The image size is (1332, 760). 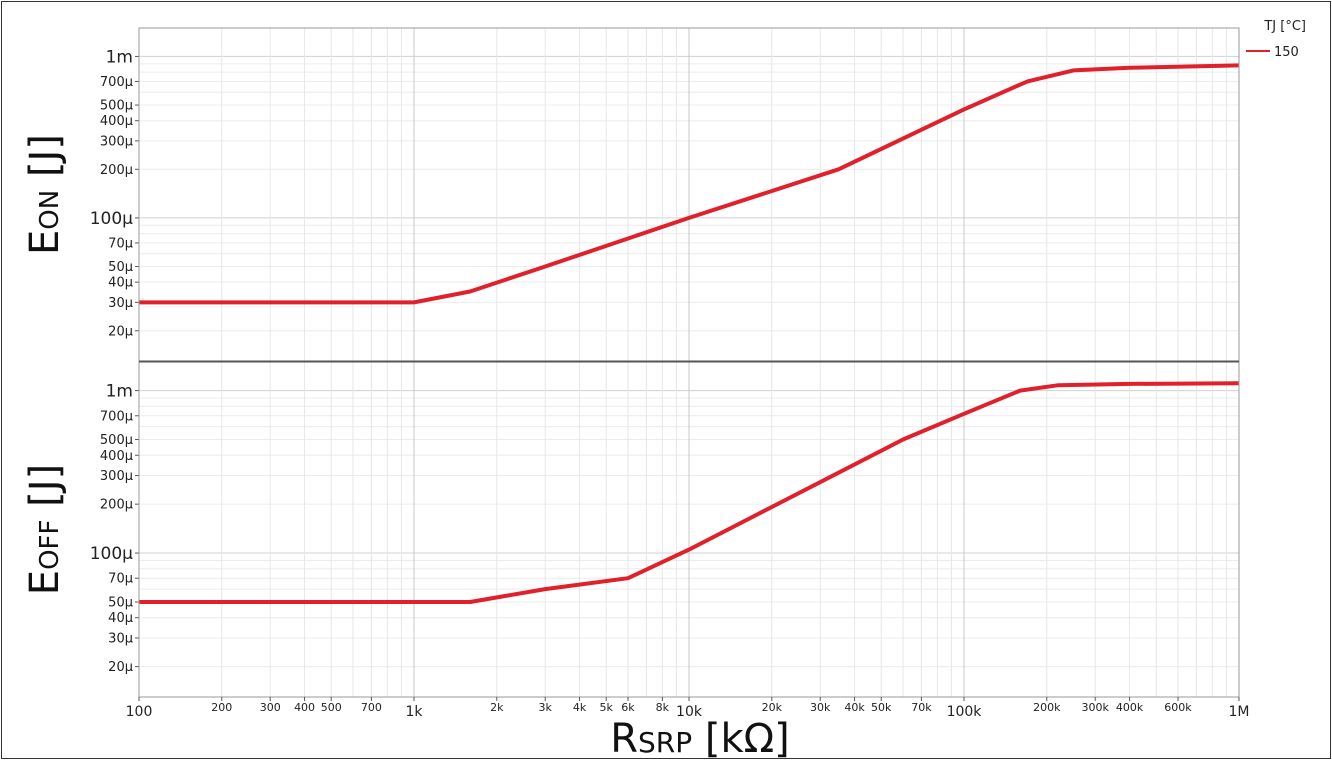 I want to click on x-tick-label: 2k, so click(x=497, y=707).